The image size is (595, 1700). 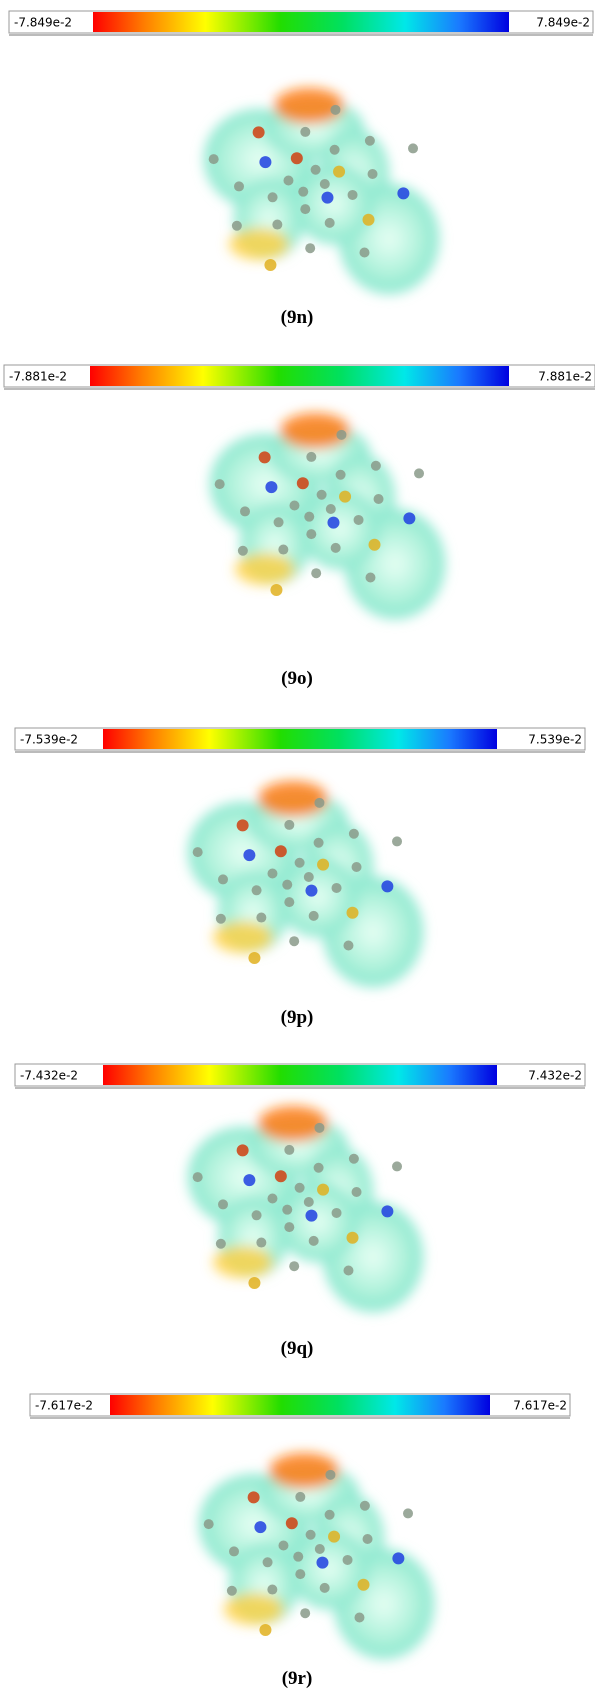 What do you see at coordinates (297, 1017) in the screenshot?
I see `panel-caption: (9p)` at bounding box center [297, 1017].